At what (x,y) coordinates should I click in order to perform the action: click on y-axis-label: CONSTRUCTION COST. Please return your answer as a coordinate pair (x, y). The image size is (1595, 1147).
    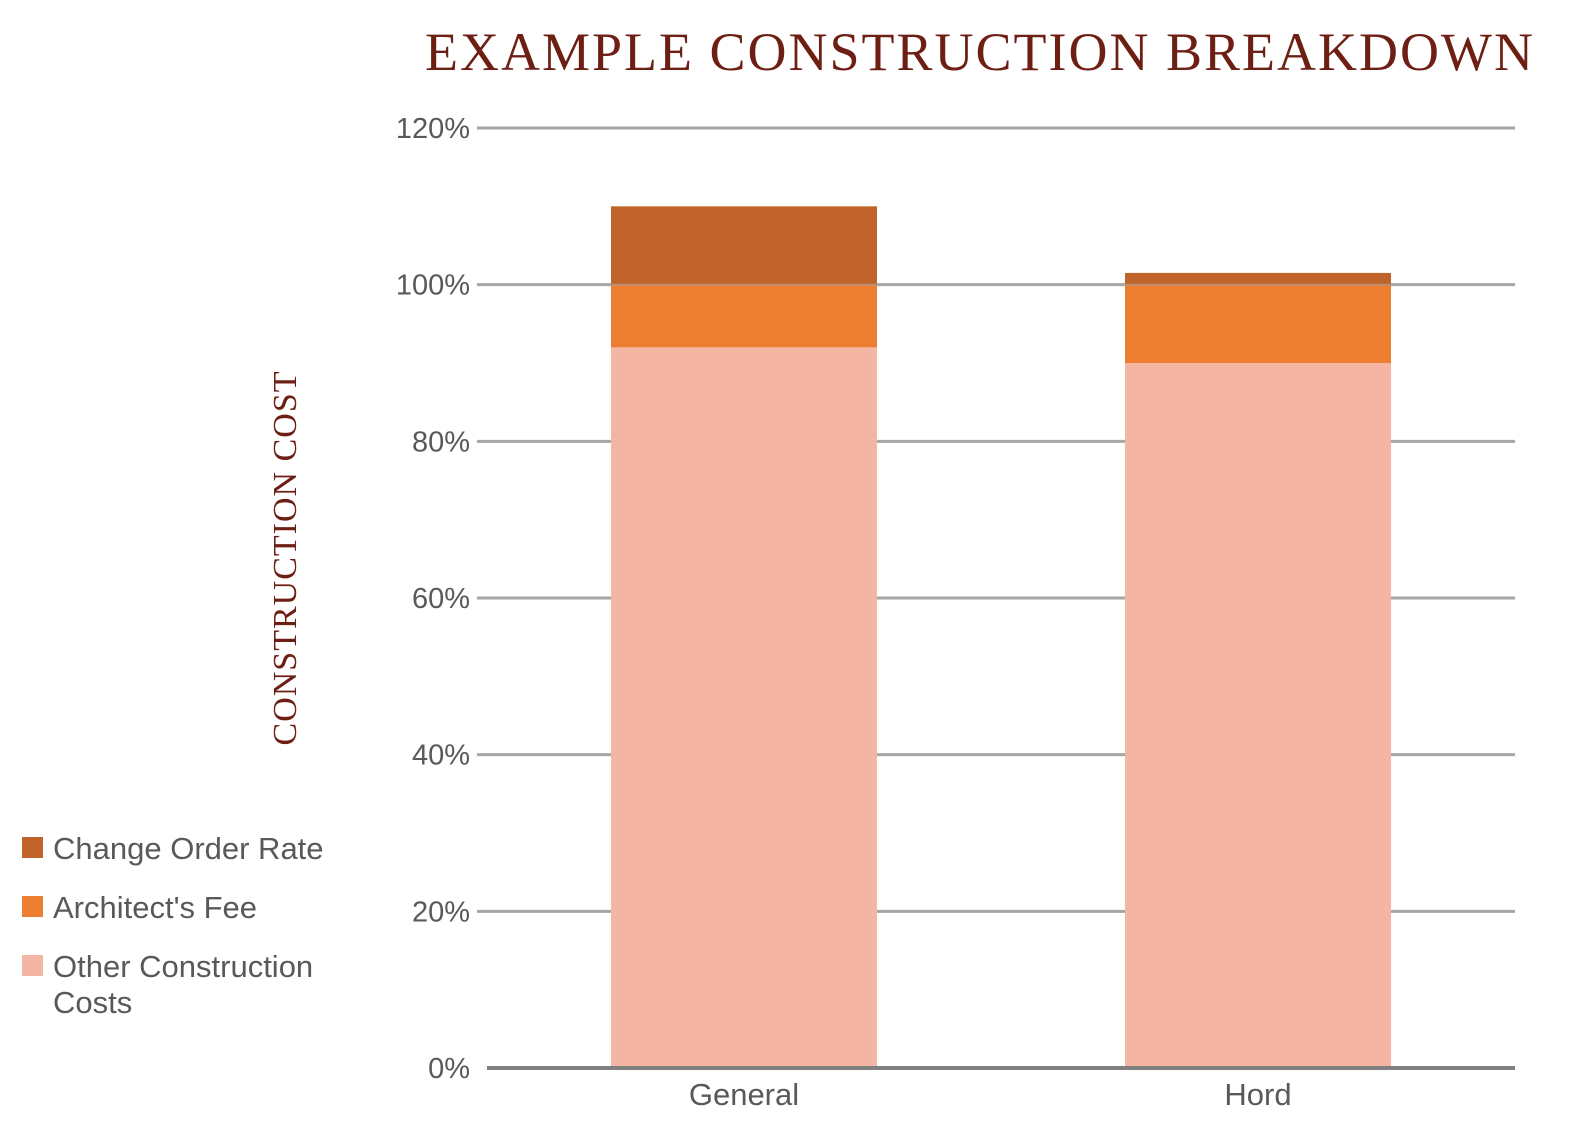
    Looking at the image, I should click on (285, 558).